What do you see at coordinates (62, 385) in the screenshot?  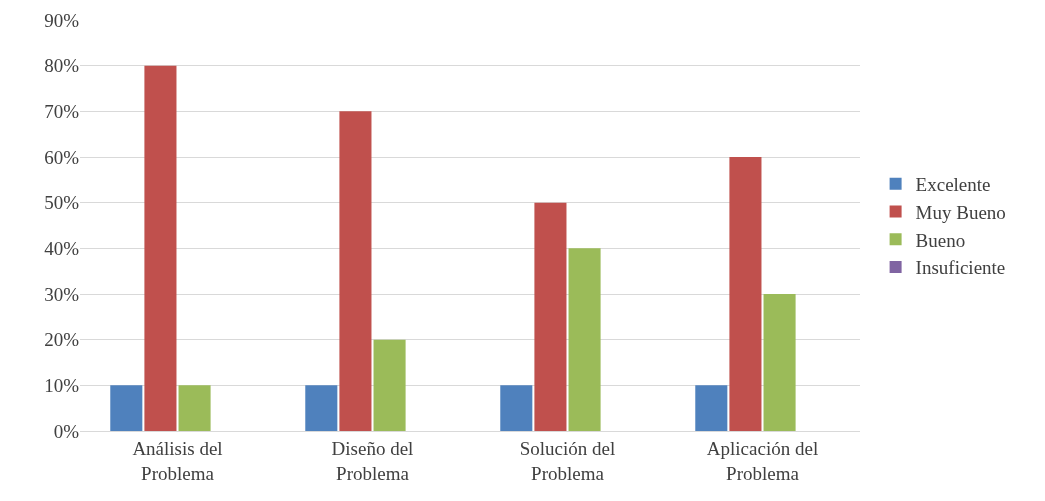 I see `y-tick-label: 10%` at bounding box center [62, 385].